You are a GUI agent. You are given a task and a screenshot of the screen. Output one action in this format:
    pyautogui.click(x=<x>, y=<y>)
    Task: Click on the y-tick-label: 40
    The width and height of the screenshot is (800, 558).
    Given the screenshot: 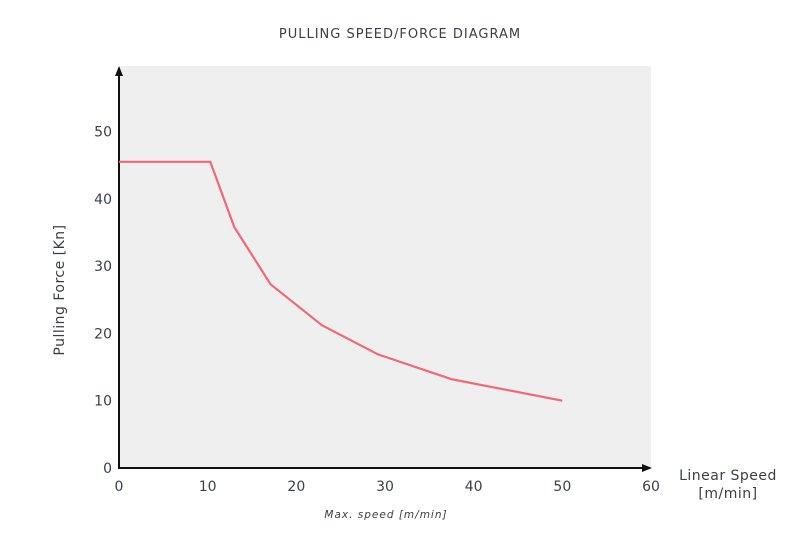 What is the action you would take?
    pyautogui.click(x=103, y=200)
    